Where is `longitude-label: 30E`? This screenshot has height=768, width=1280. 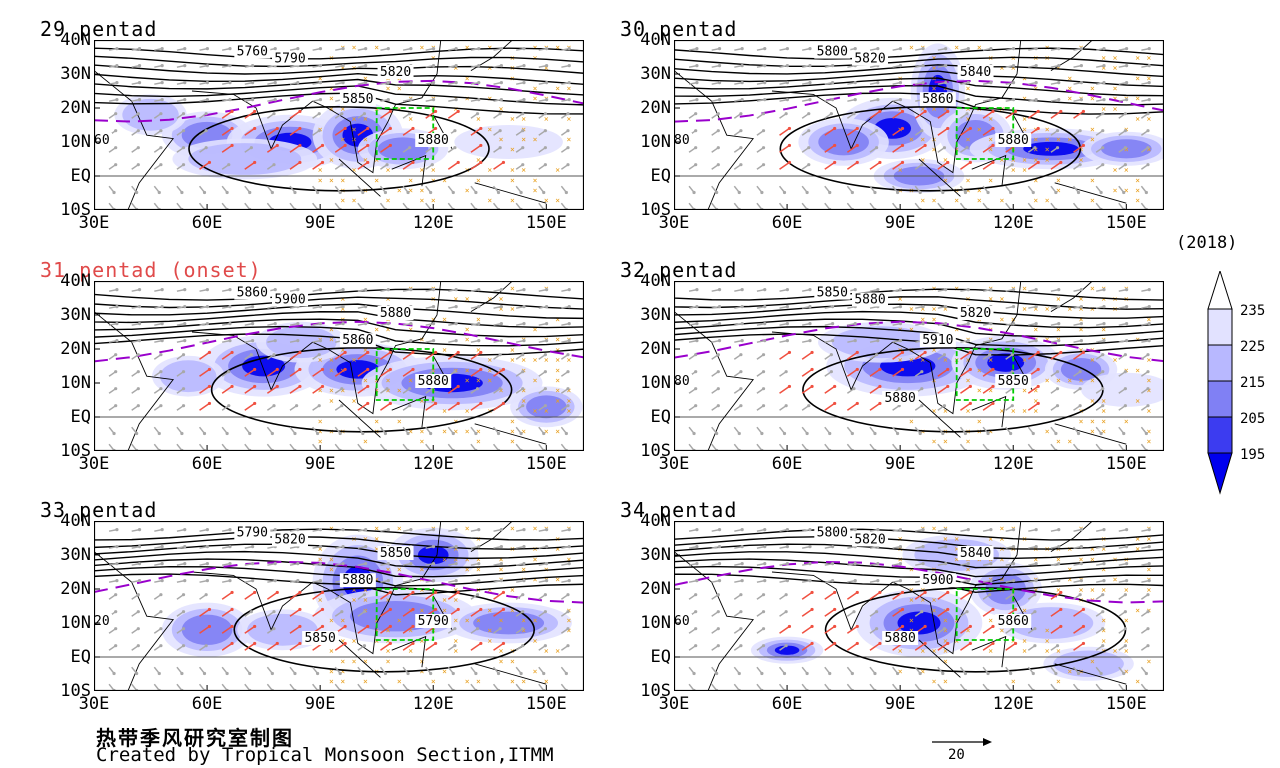 longitude-label: 30E is located at coordinates (94, 704).